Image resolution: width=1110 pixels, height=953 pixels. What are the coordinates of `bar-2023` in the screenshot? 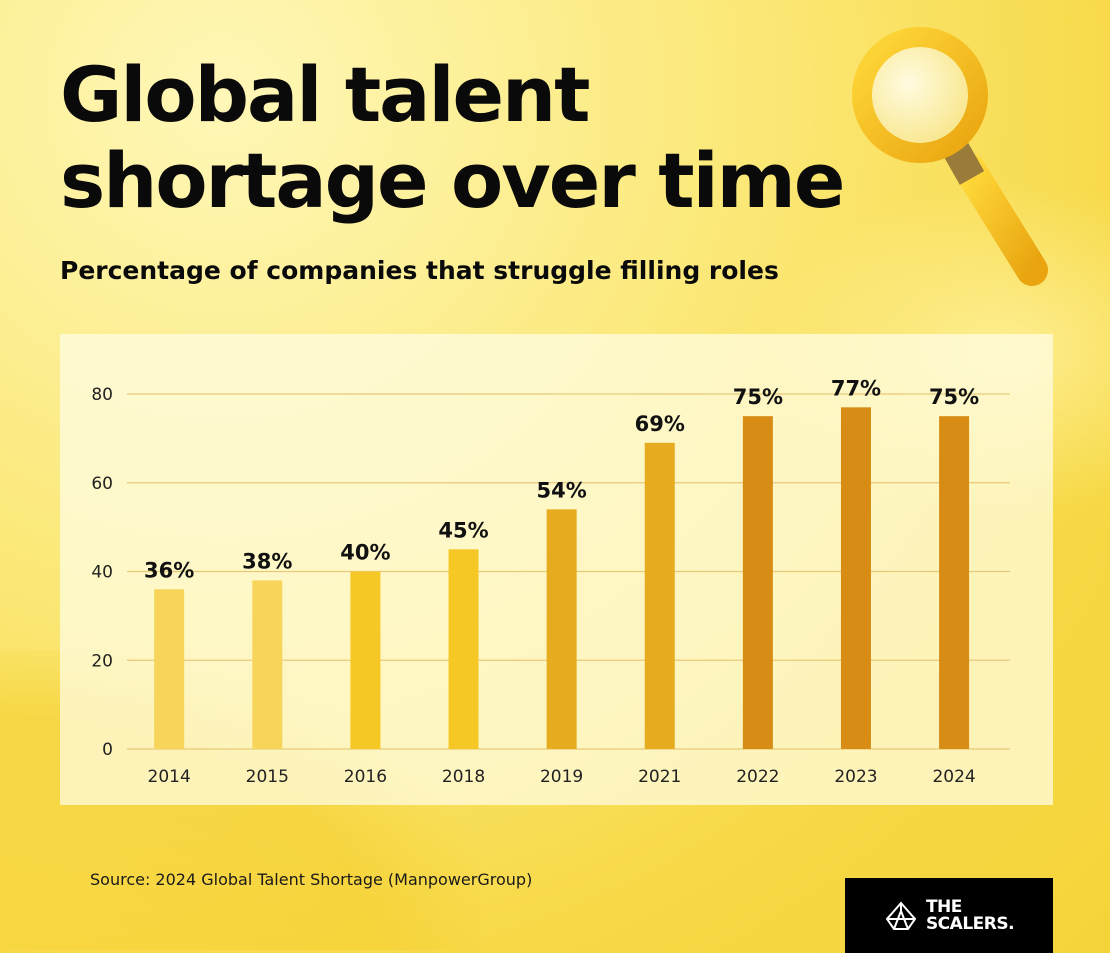 It's located at (855, 578).